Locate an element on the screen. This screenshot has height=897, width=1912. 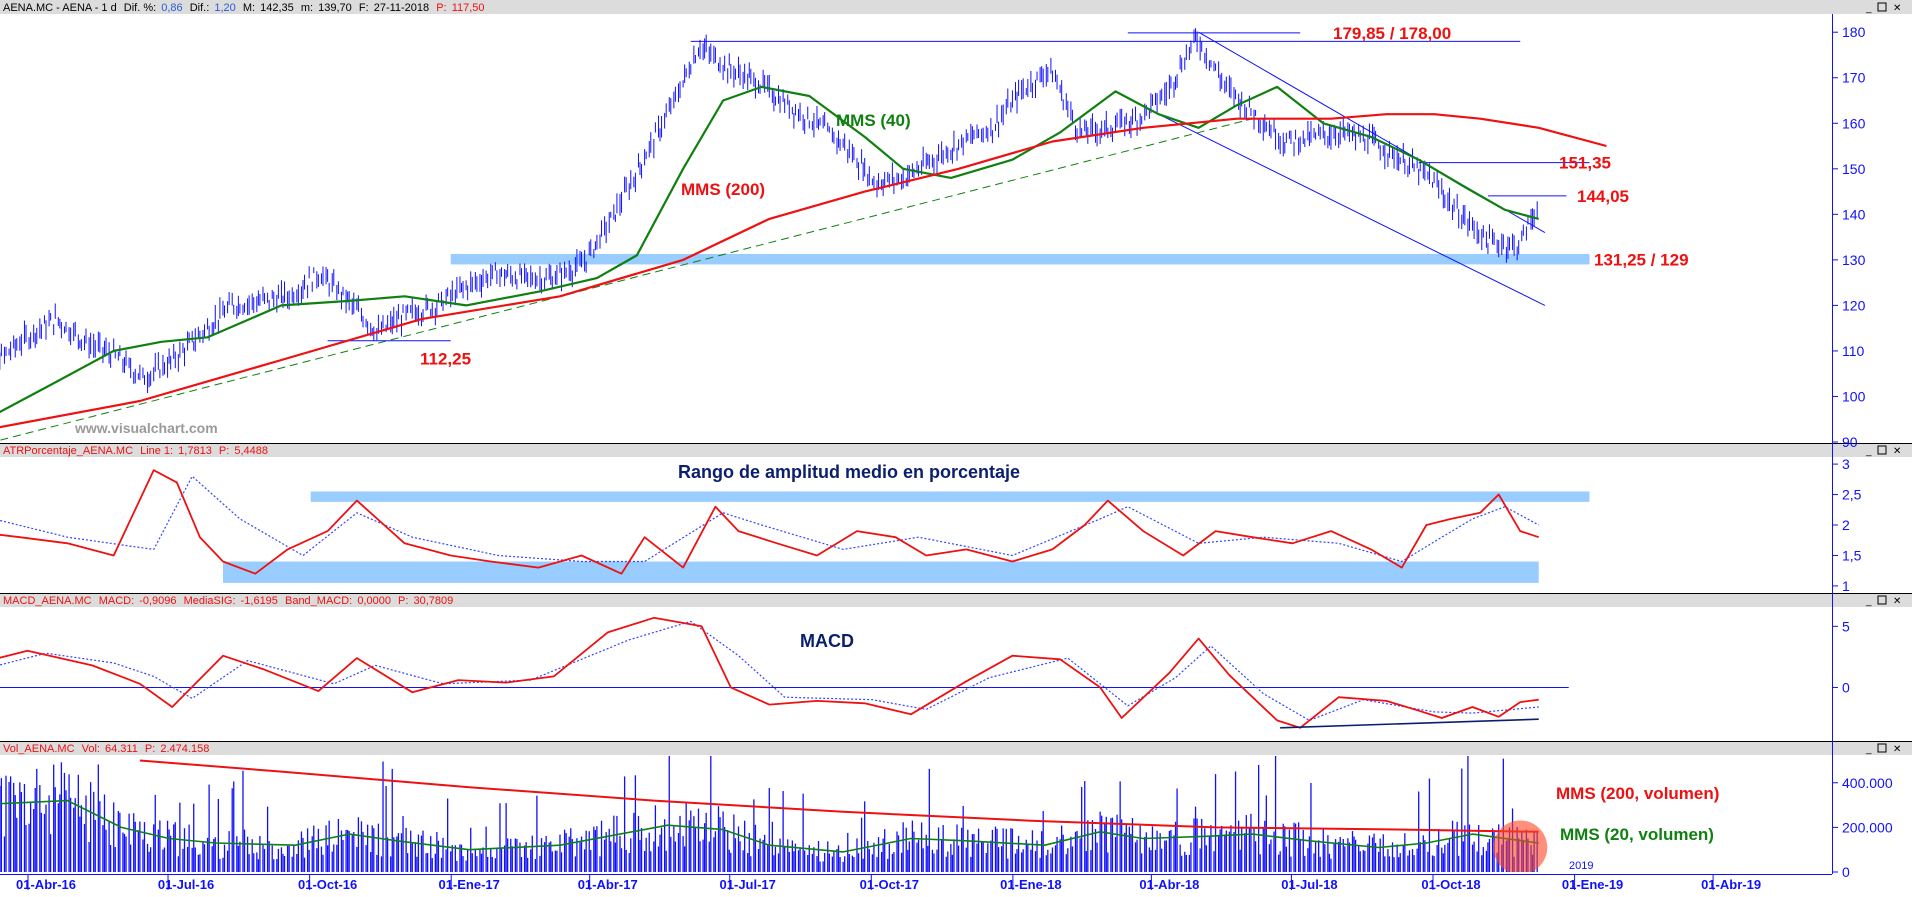
window-controls-atr: _ ✕ is located at coordinates (1883, 451).